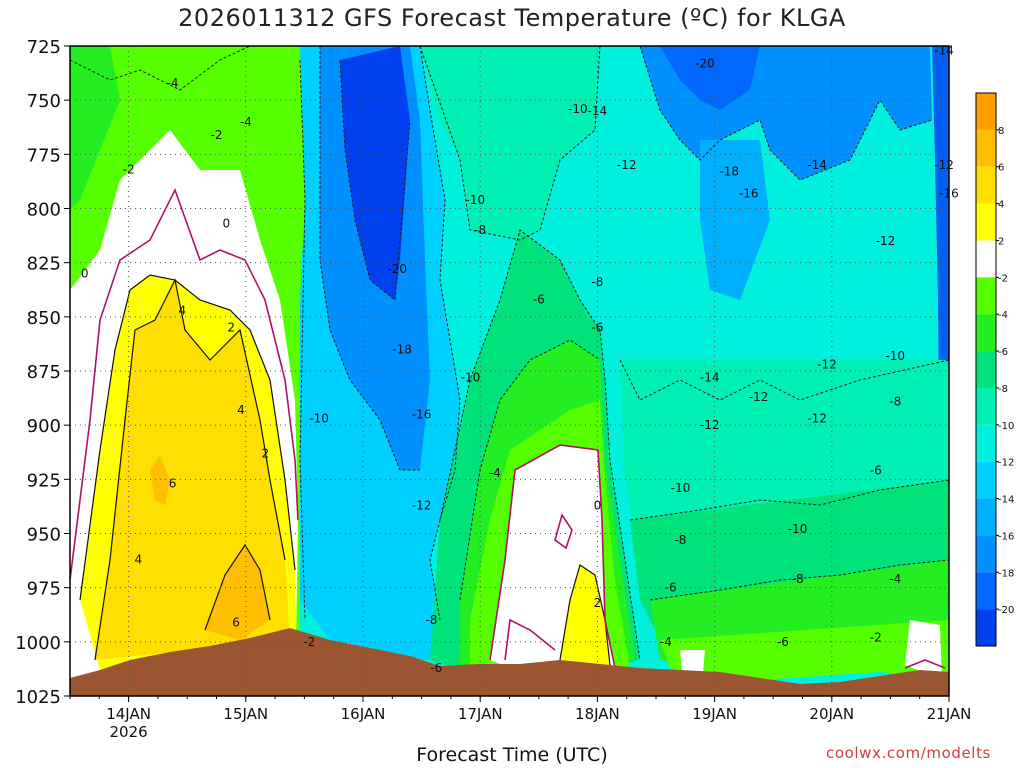 This screenshot has height=768, width=1024. I want to click on colorbar-label: -12, so click(1006, 463).